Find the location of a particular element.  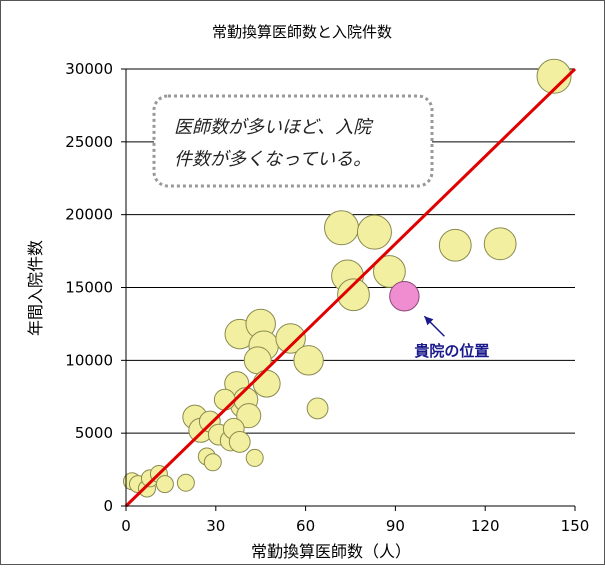

chart-title: 常勤換算医師数と入院件数 is located at coordinates (302, 32).